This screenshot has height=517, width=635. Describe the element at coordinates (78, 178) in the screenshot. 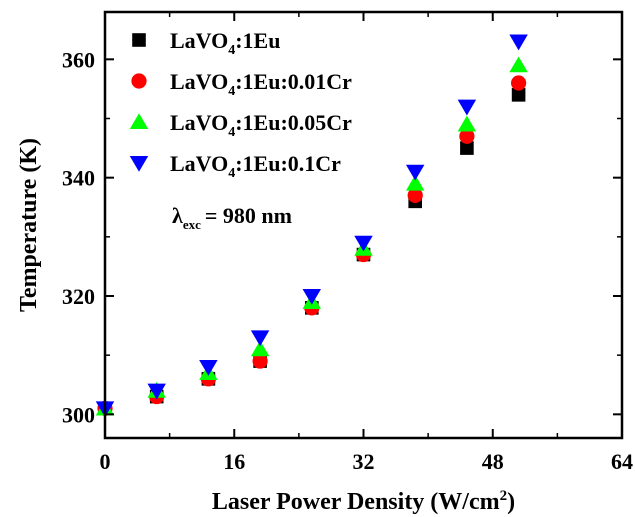

I see `y-tick-label: 340` at that location.